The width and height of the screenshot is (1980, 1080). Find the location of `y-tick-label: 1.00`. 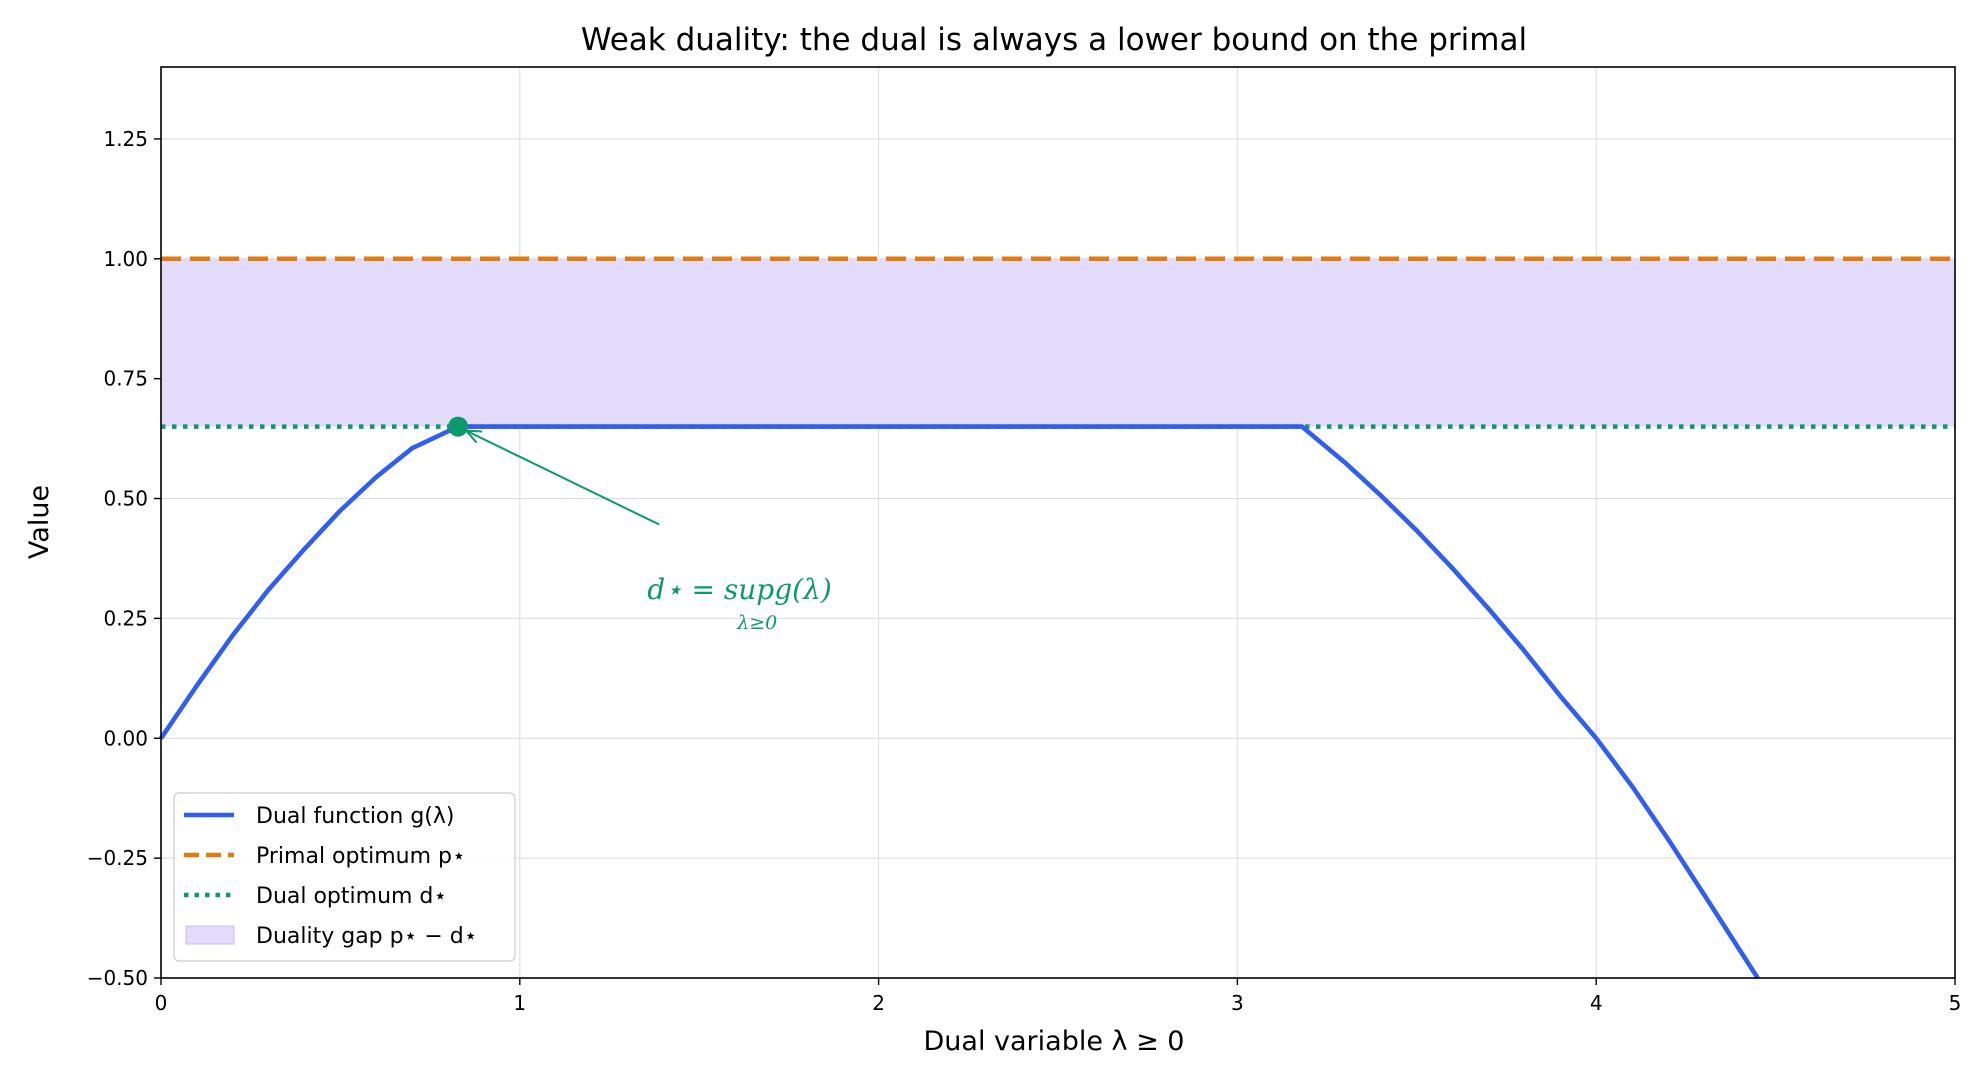

y-tick-label: 1.00 is located at coordinates (125, 259).